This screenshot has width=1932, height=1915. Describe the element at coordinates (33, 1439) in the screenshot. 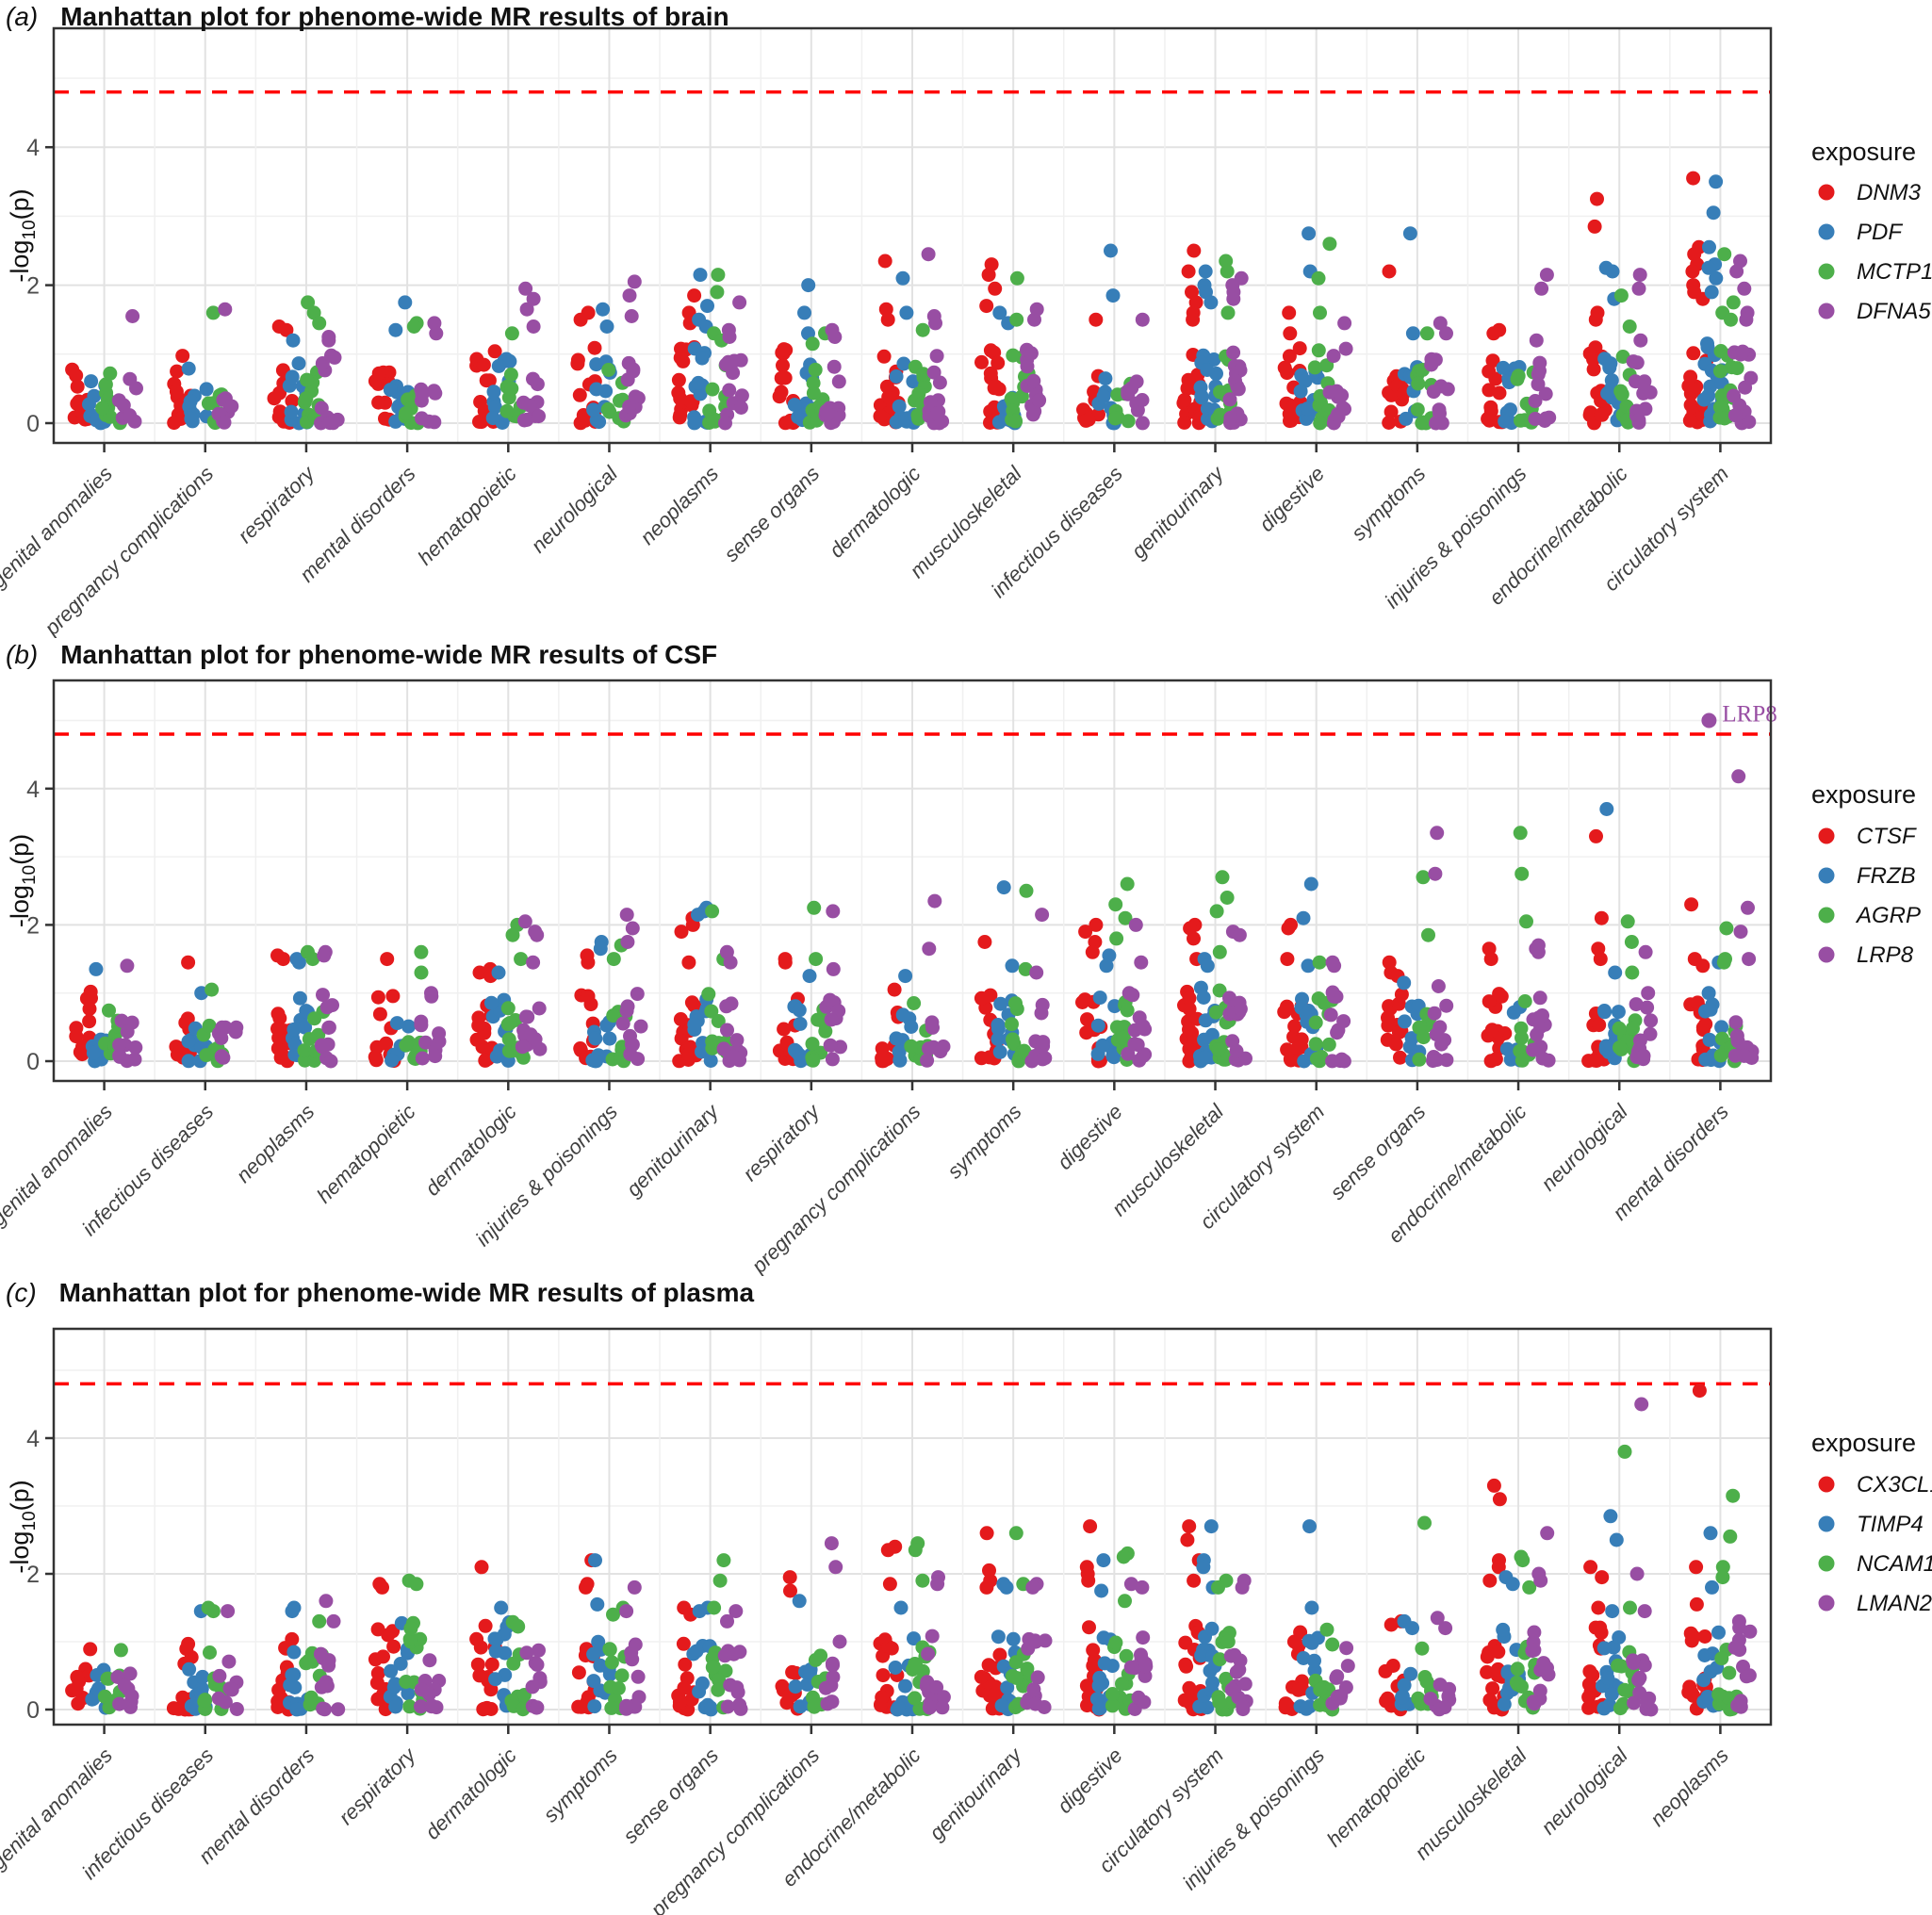

I see `y-axis-tick-label: 4` at that location.